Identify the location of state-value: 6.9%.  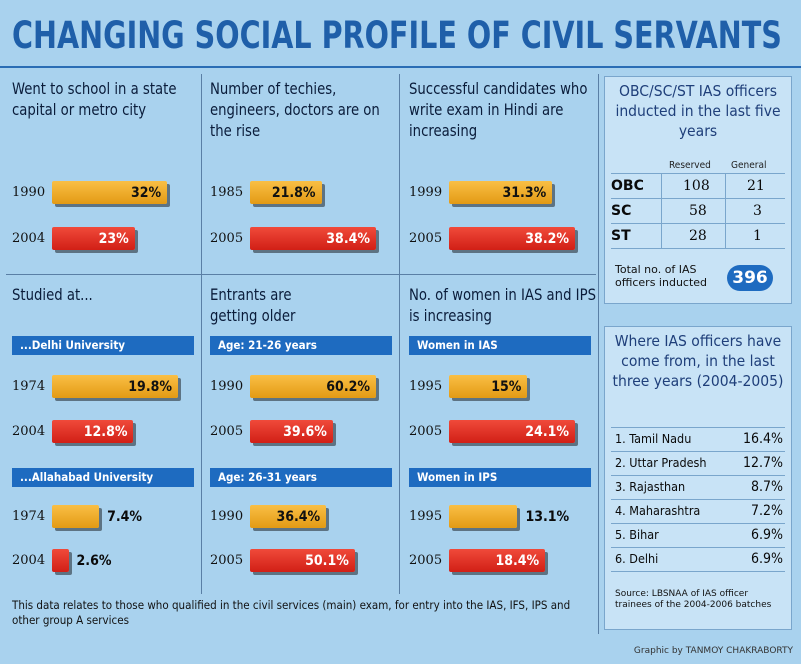
(767, 535).